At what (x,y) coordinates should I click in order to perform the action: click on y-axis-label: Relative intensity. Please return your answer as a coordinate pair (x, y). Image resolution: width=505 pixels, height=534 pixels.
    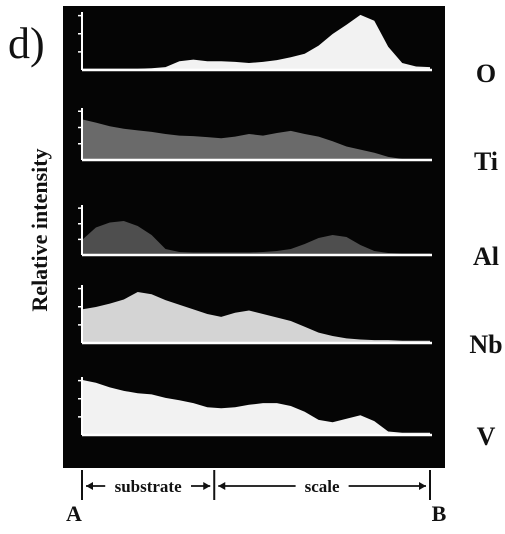
    Looking at the image, I should click on (39, 229).